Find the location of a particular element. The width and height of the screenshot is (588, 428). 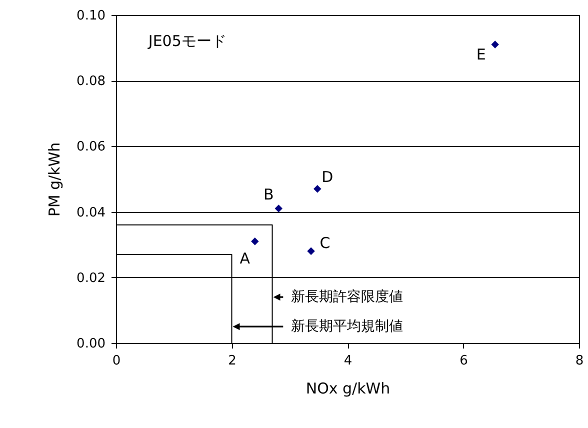

y-axis-title: PM g/kWh is located at coordinates (55, 179).